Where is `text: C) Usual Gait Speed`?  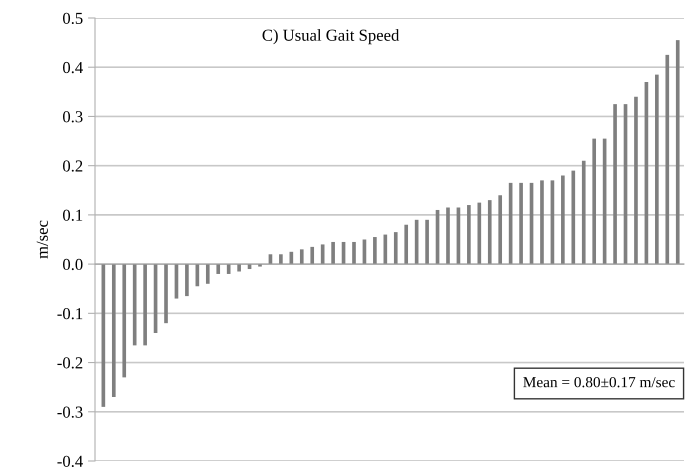
text: C) Usual Gait Speed is located at coordinates (331, 36).